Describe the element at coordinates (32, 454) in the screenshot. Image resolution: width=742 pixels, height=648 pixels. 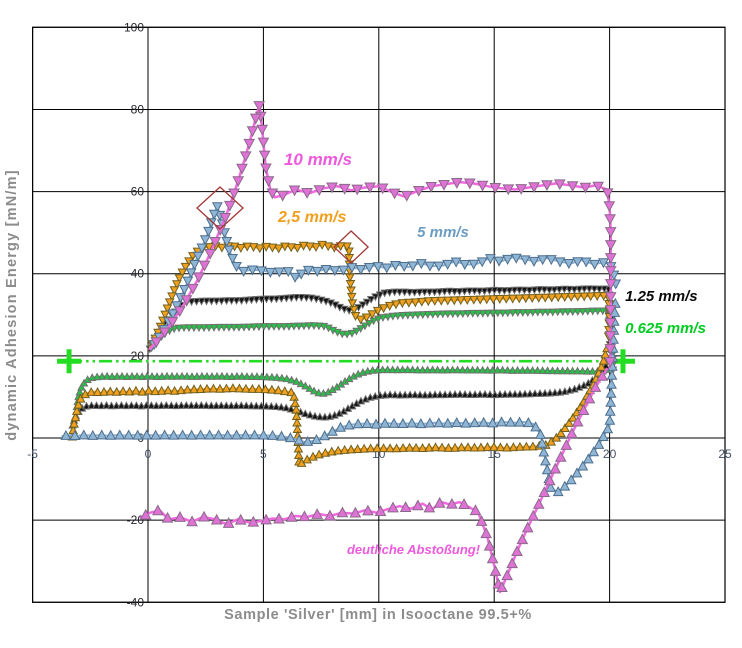
I see `svg-text: -5` at that location.